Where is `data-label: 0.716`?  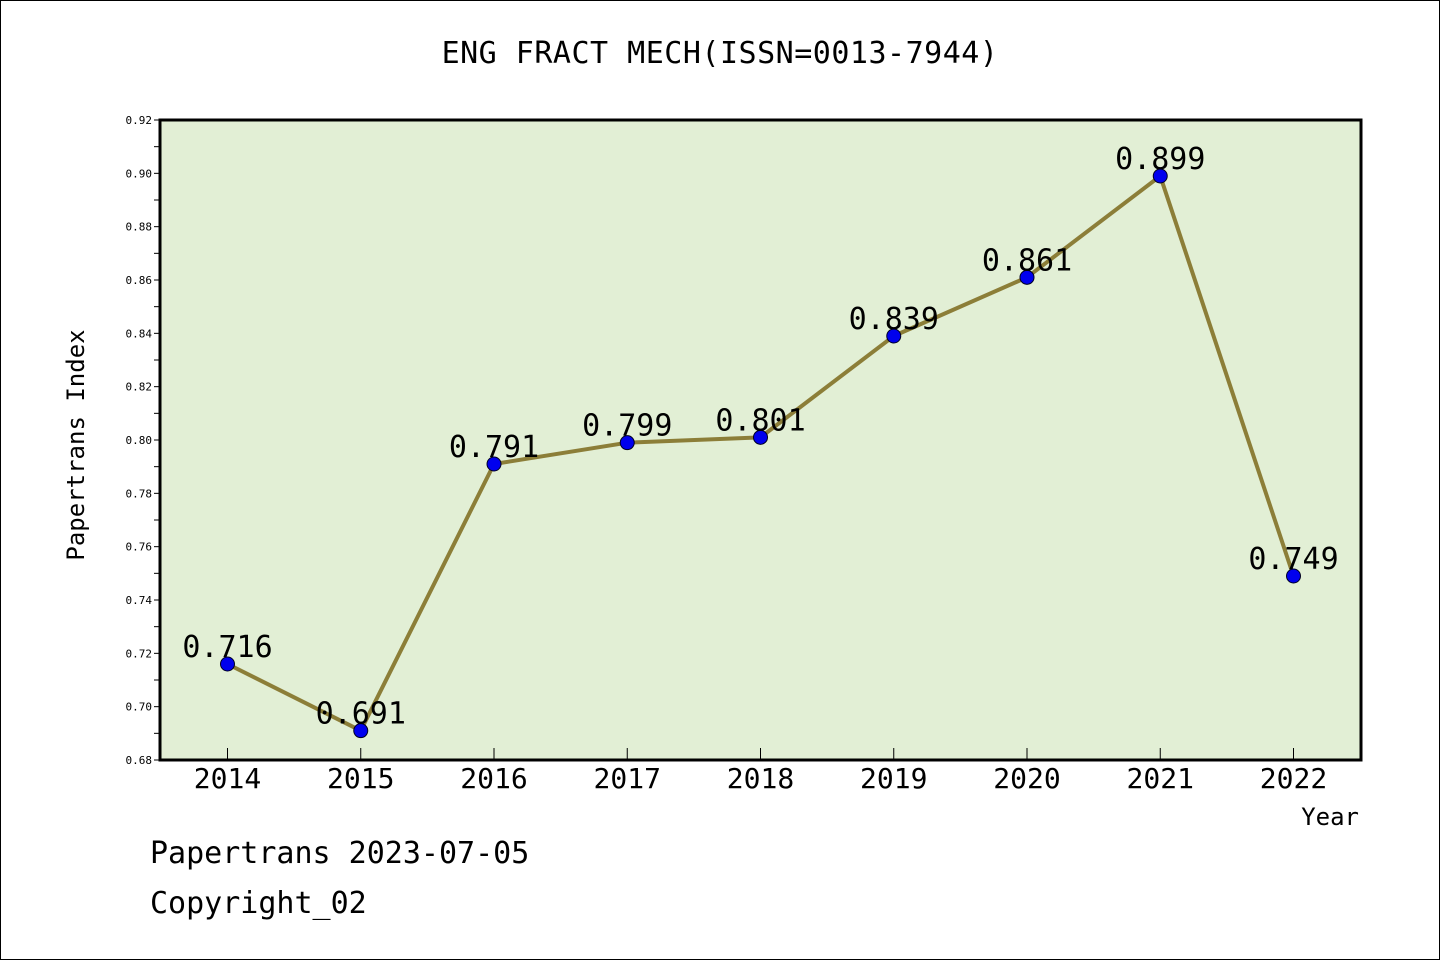 data-label: 0.716 is located at coordinates (227, 647).